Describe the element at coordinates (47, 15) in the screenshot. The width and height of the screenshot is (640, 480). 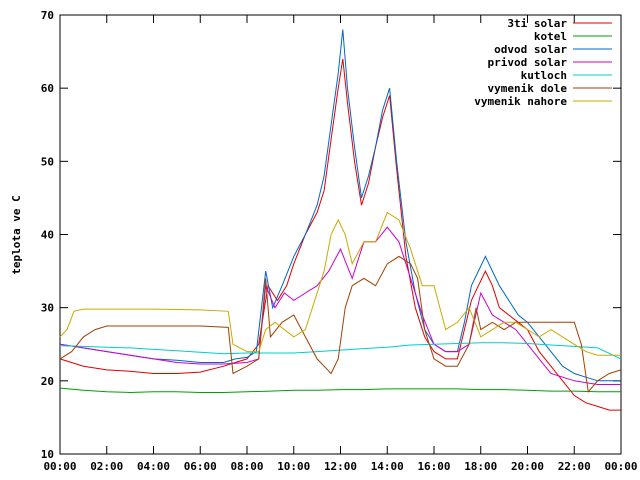
I see `y-tick-label: 70` at that location.